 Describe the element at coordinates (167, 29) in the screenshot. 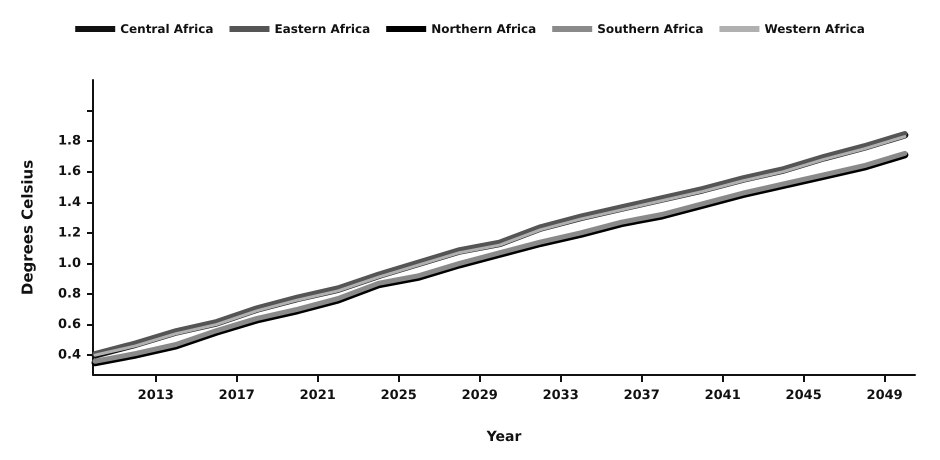

I see `legend-label: Central Africa` at that location.